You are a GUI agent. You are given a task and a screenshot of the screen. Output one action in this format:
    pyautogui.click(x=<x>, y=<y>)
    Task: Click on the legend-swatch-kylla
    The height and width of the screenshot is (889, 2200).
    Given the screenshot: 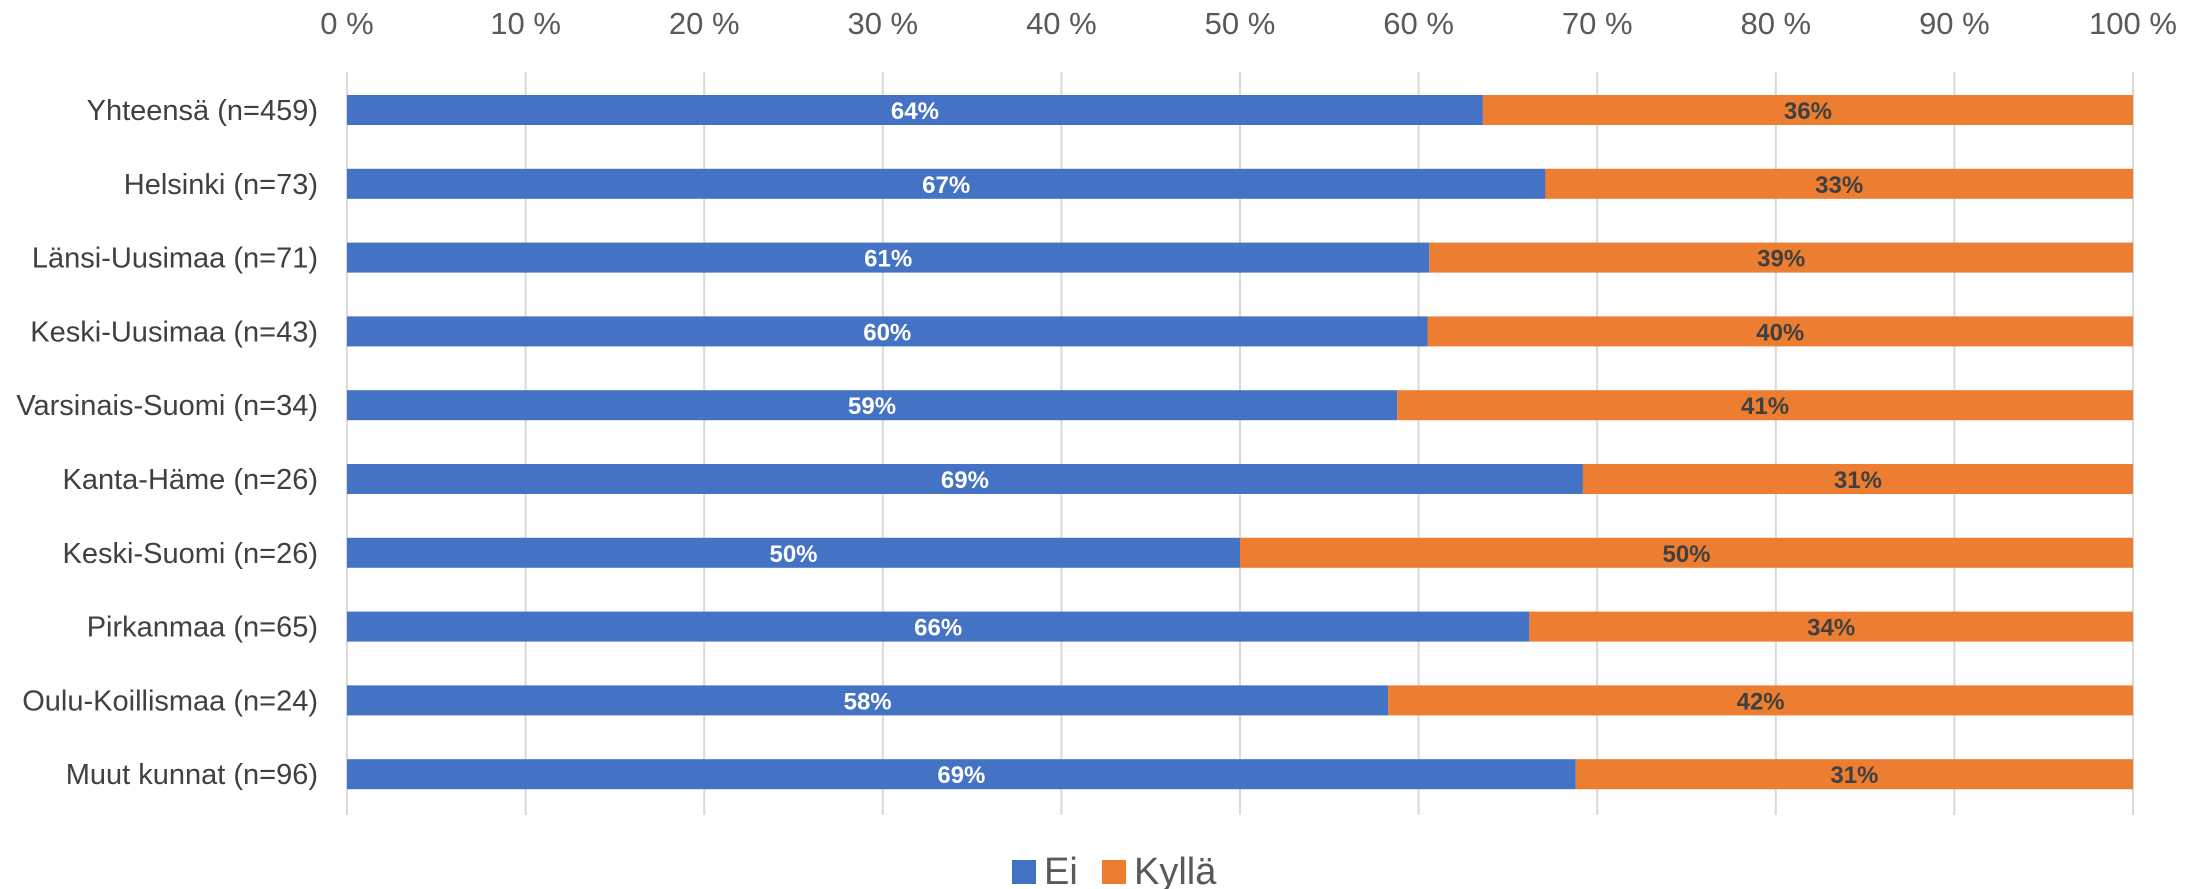 What is the action you would take?
    pyautogui.click(x=1114, y=872)
    